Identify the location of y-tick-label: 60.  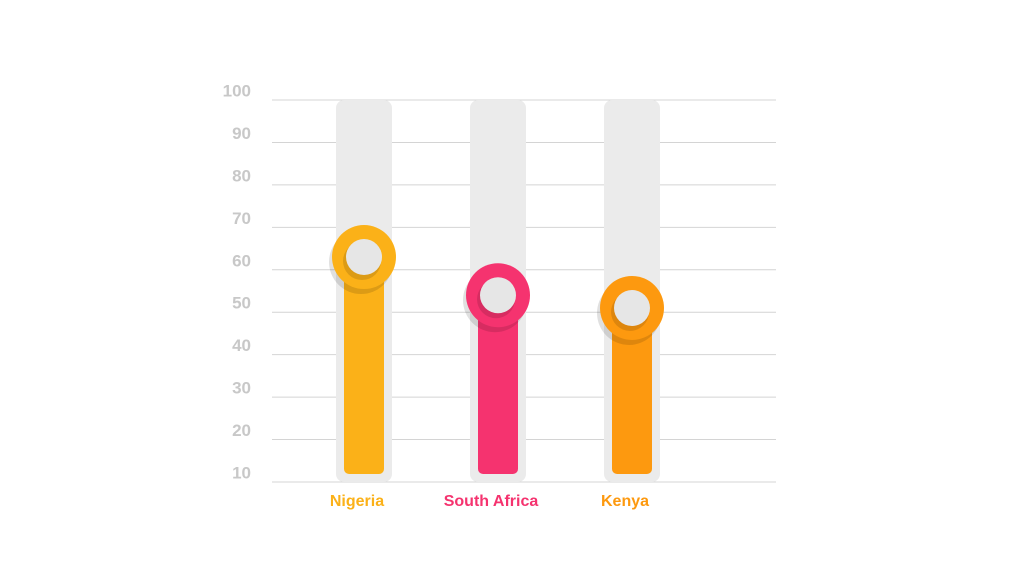
(241, 260).